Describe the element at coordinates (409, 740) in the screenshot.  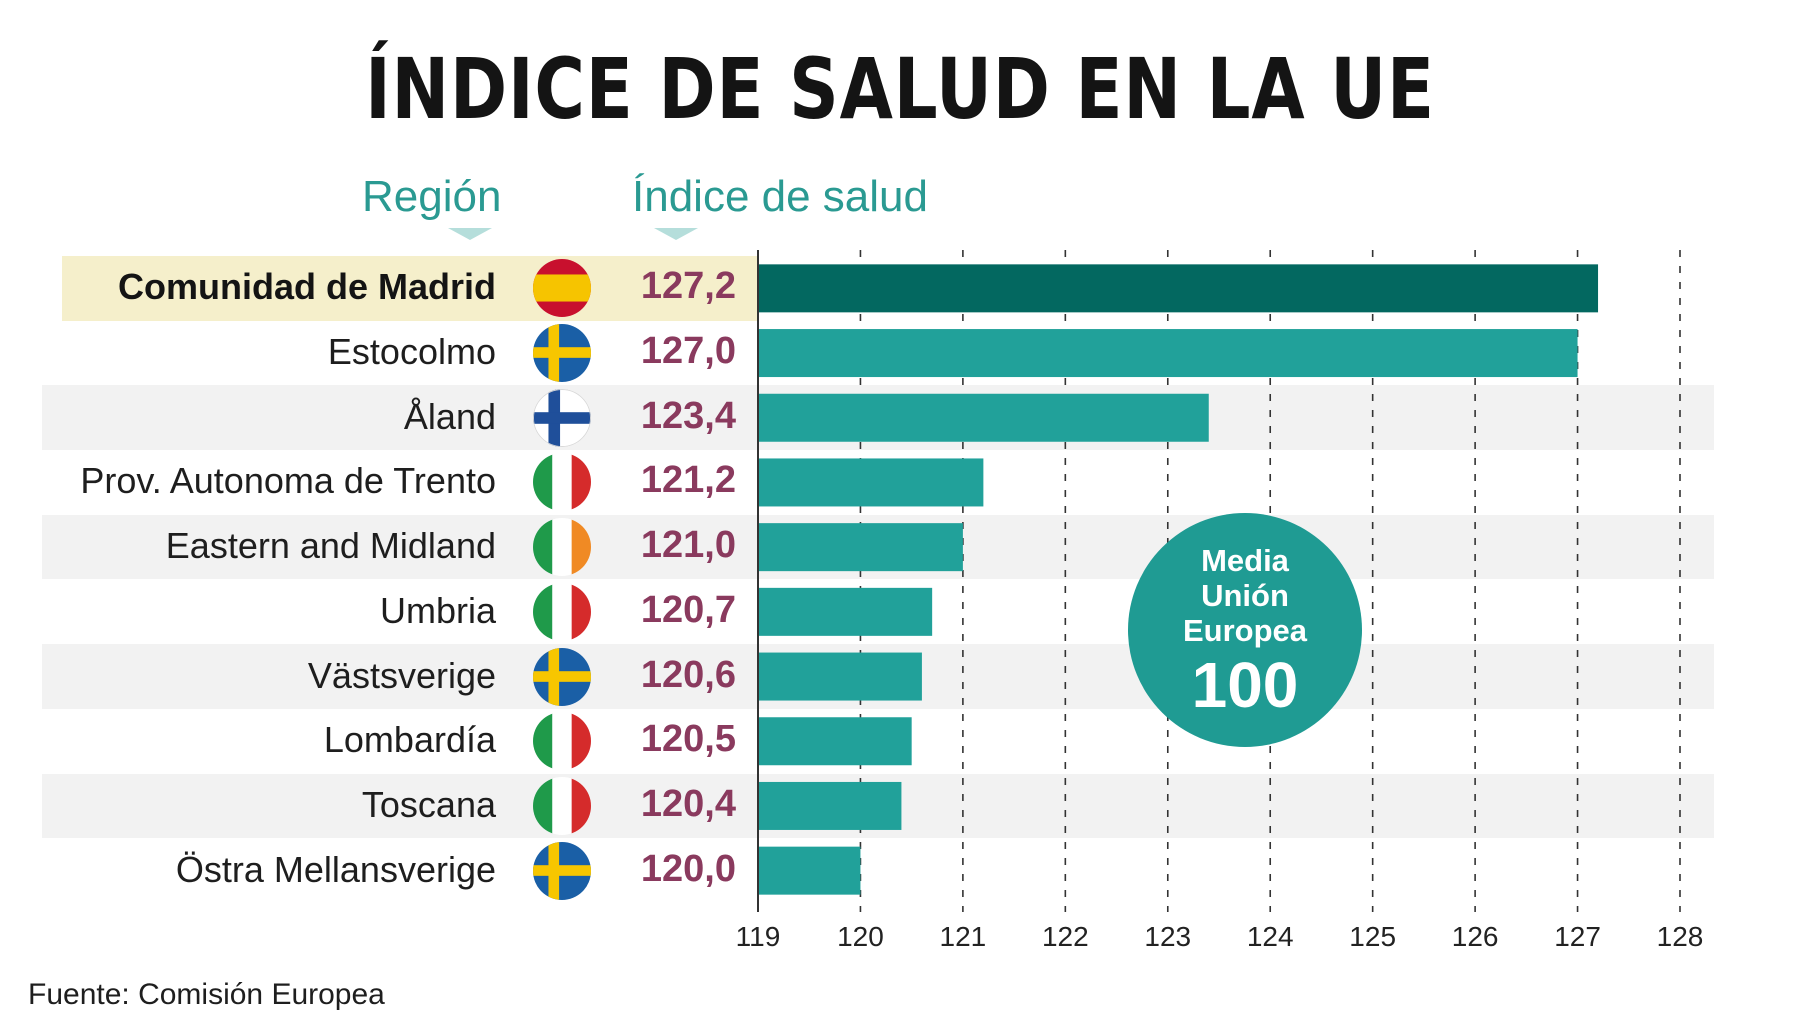
I see `region-label: Lombardía` at that location.